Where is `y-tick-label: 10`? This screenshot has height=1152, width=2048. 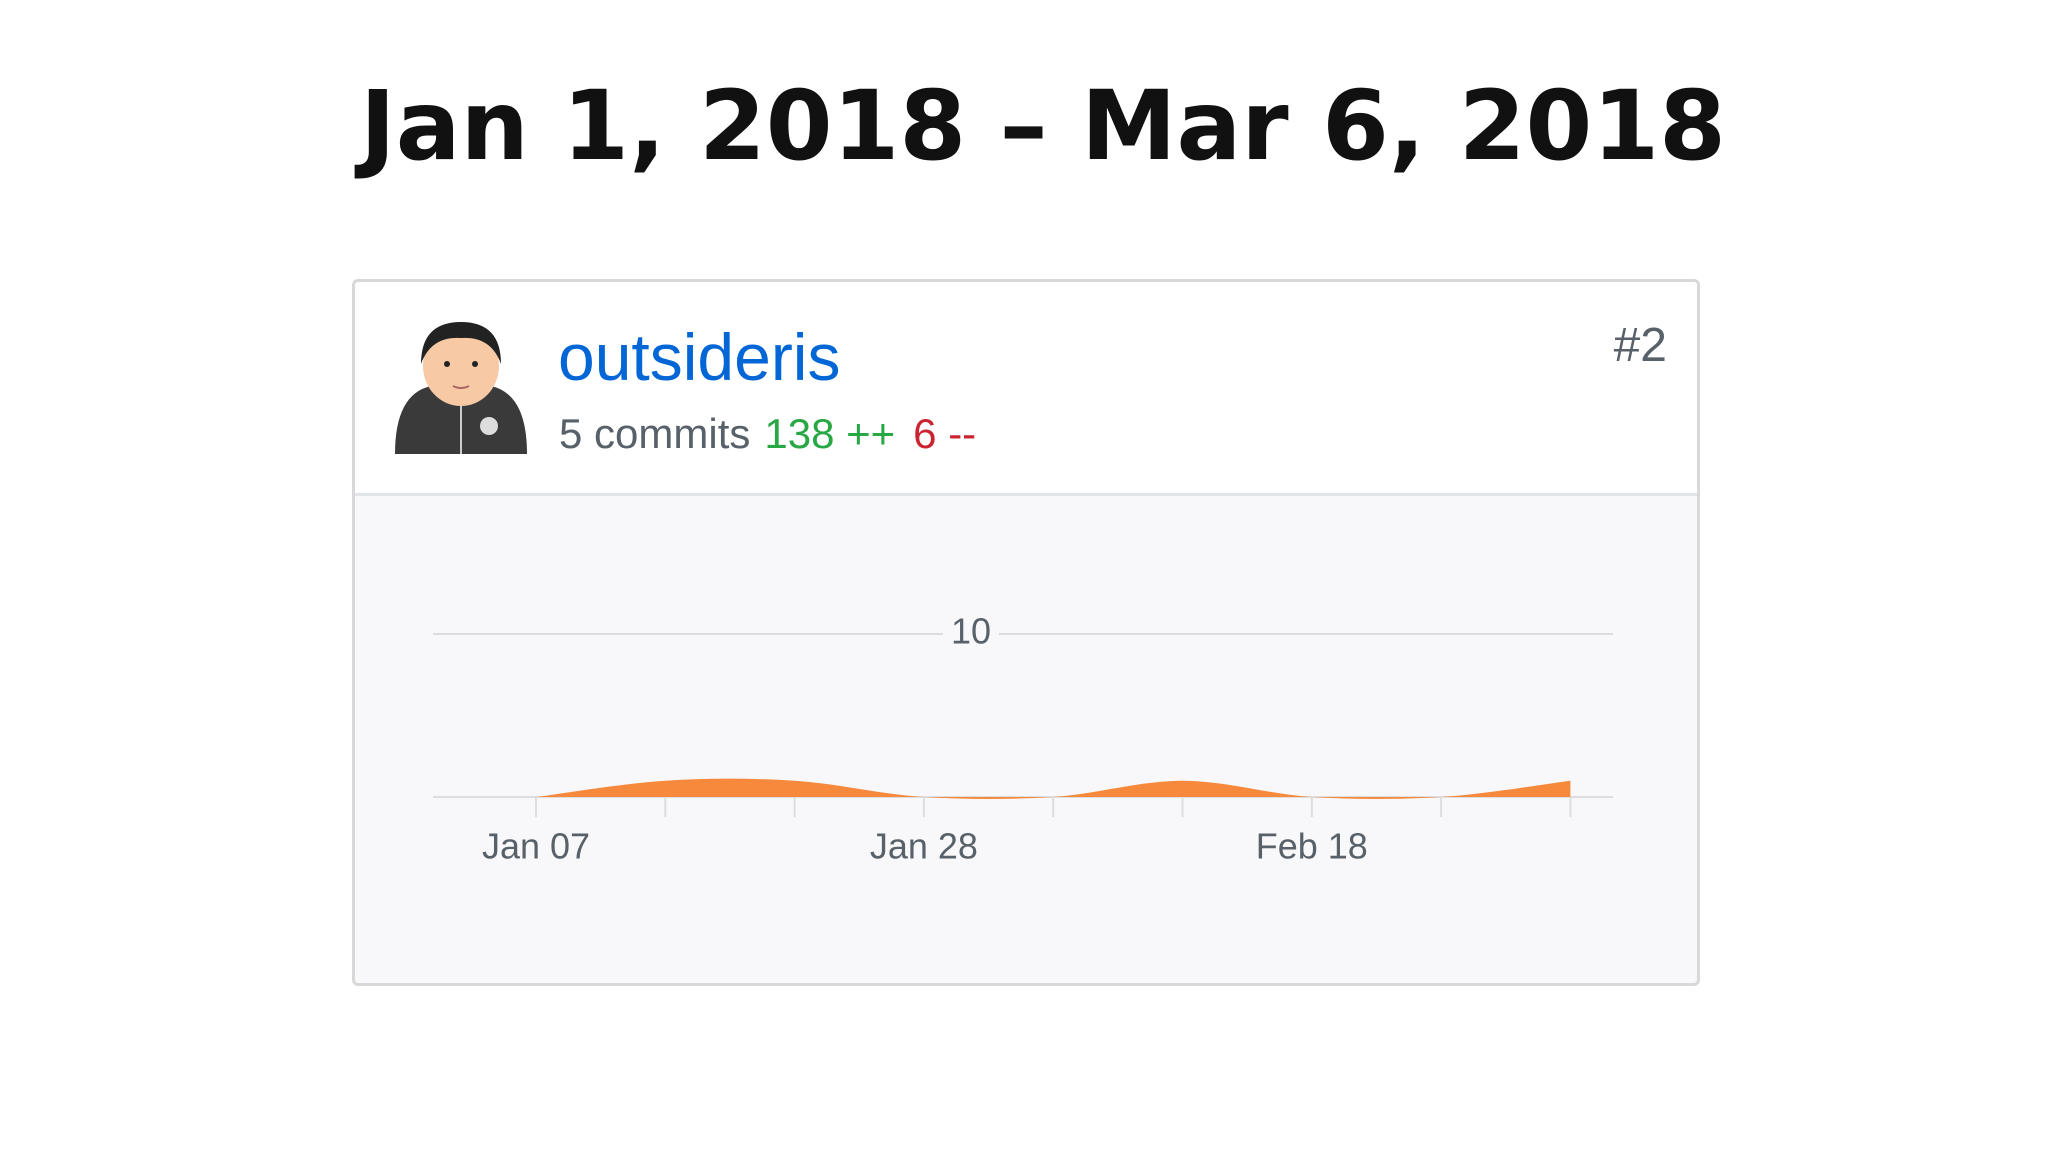
y-tick-label: 10 is located at coordinates (971, 631).